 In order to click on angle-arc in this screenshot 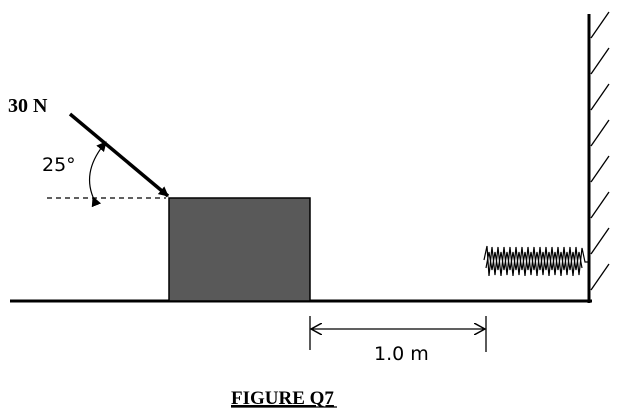, I will do `click(98, 174)`.